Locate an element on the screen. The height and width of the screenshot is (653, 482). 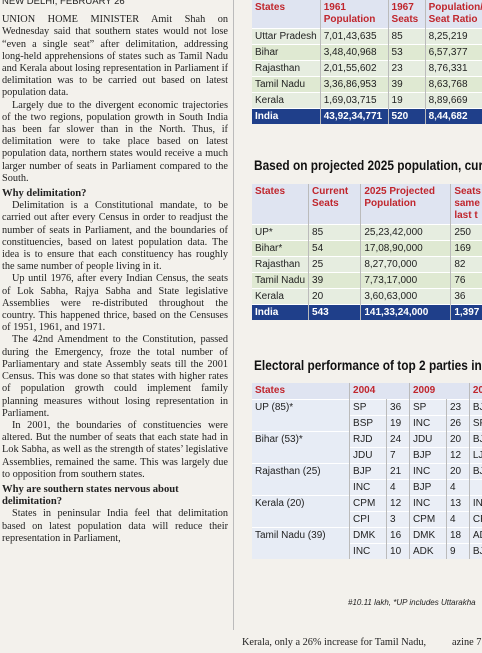
cell: AD is located at coordinates (475, 535).